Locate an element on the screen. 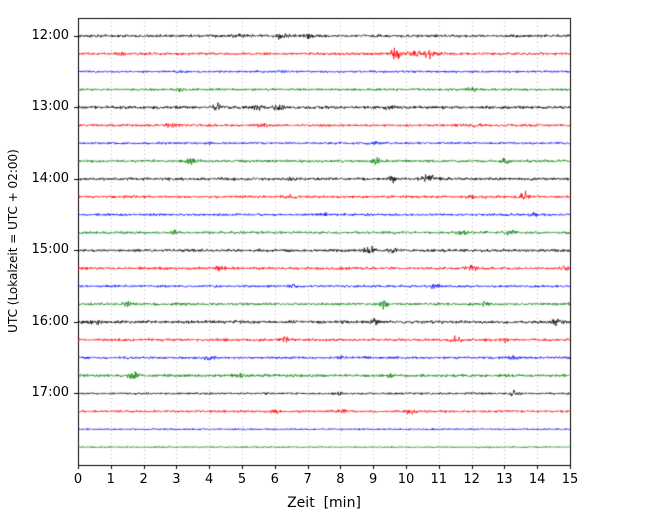  x-axis-label: Zeit [min] is located at coordinates (324, 503).